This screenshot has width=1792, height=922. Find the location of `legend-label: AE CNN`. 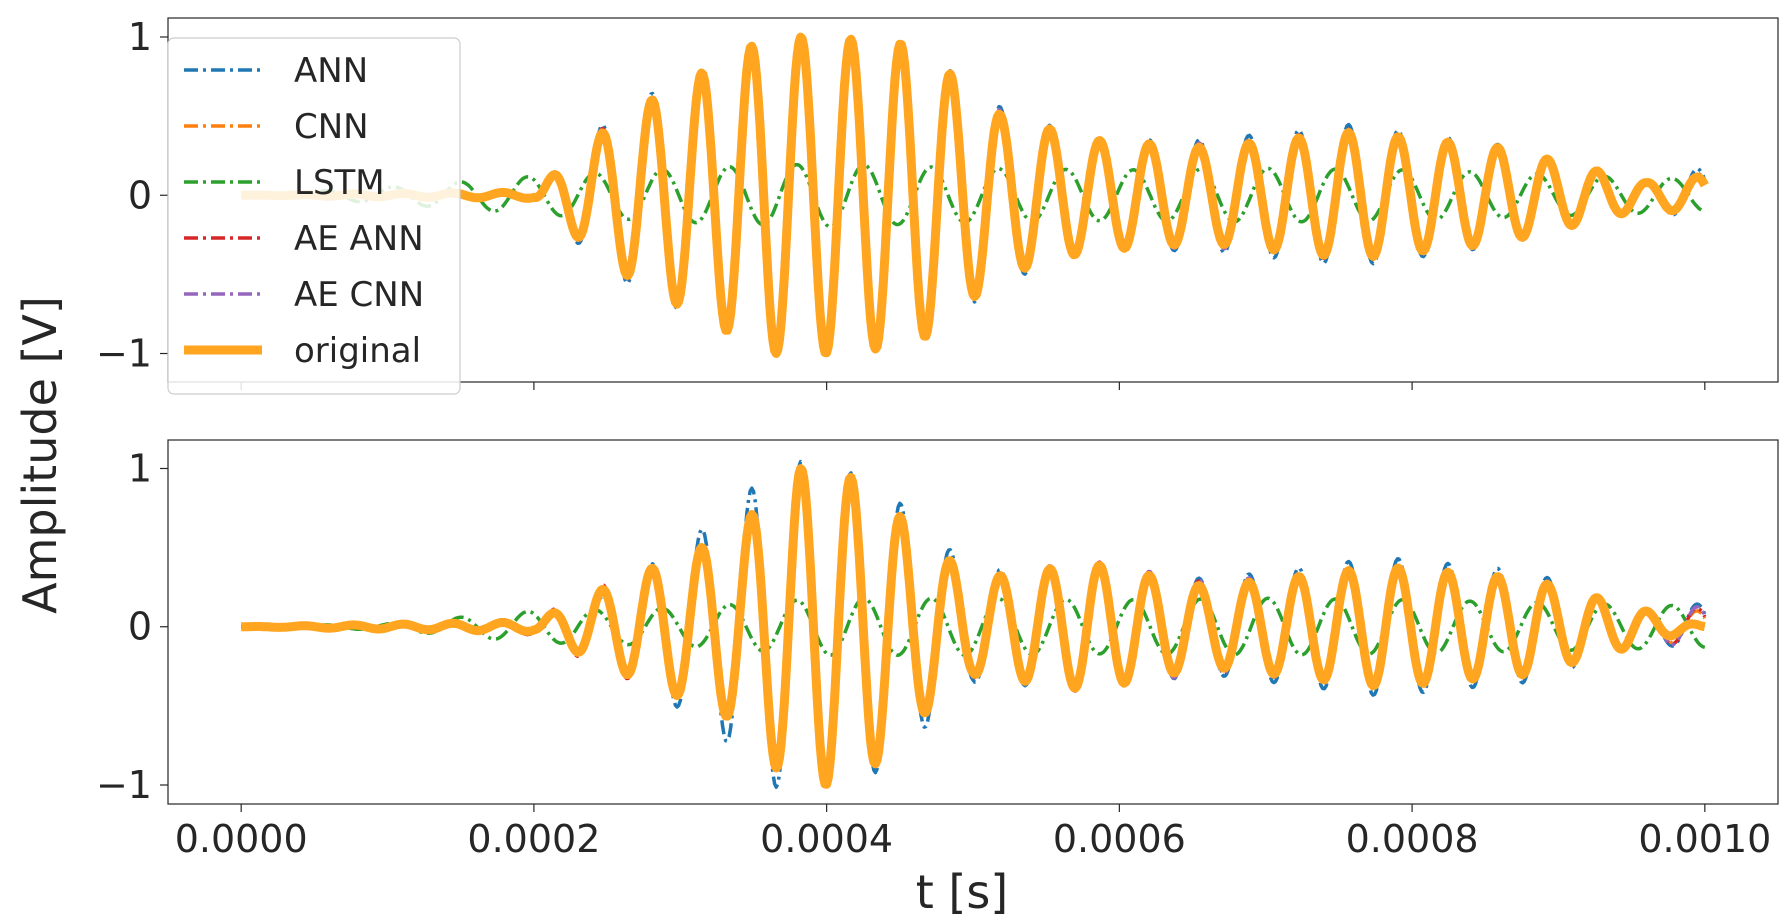

legend-label: AE CNN is located at coordinates (359, 295).